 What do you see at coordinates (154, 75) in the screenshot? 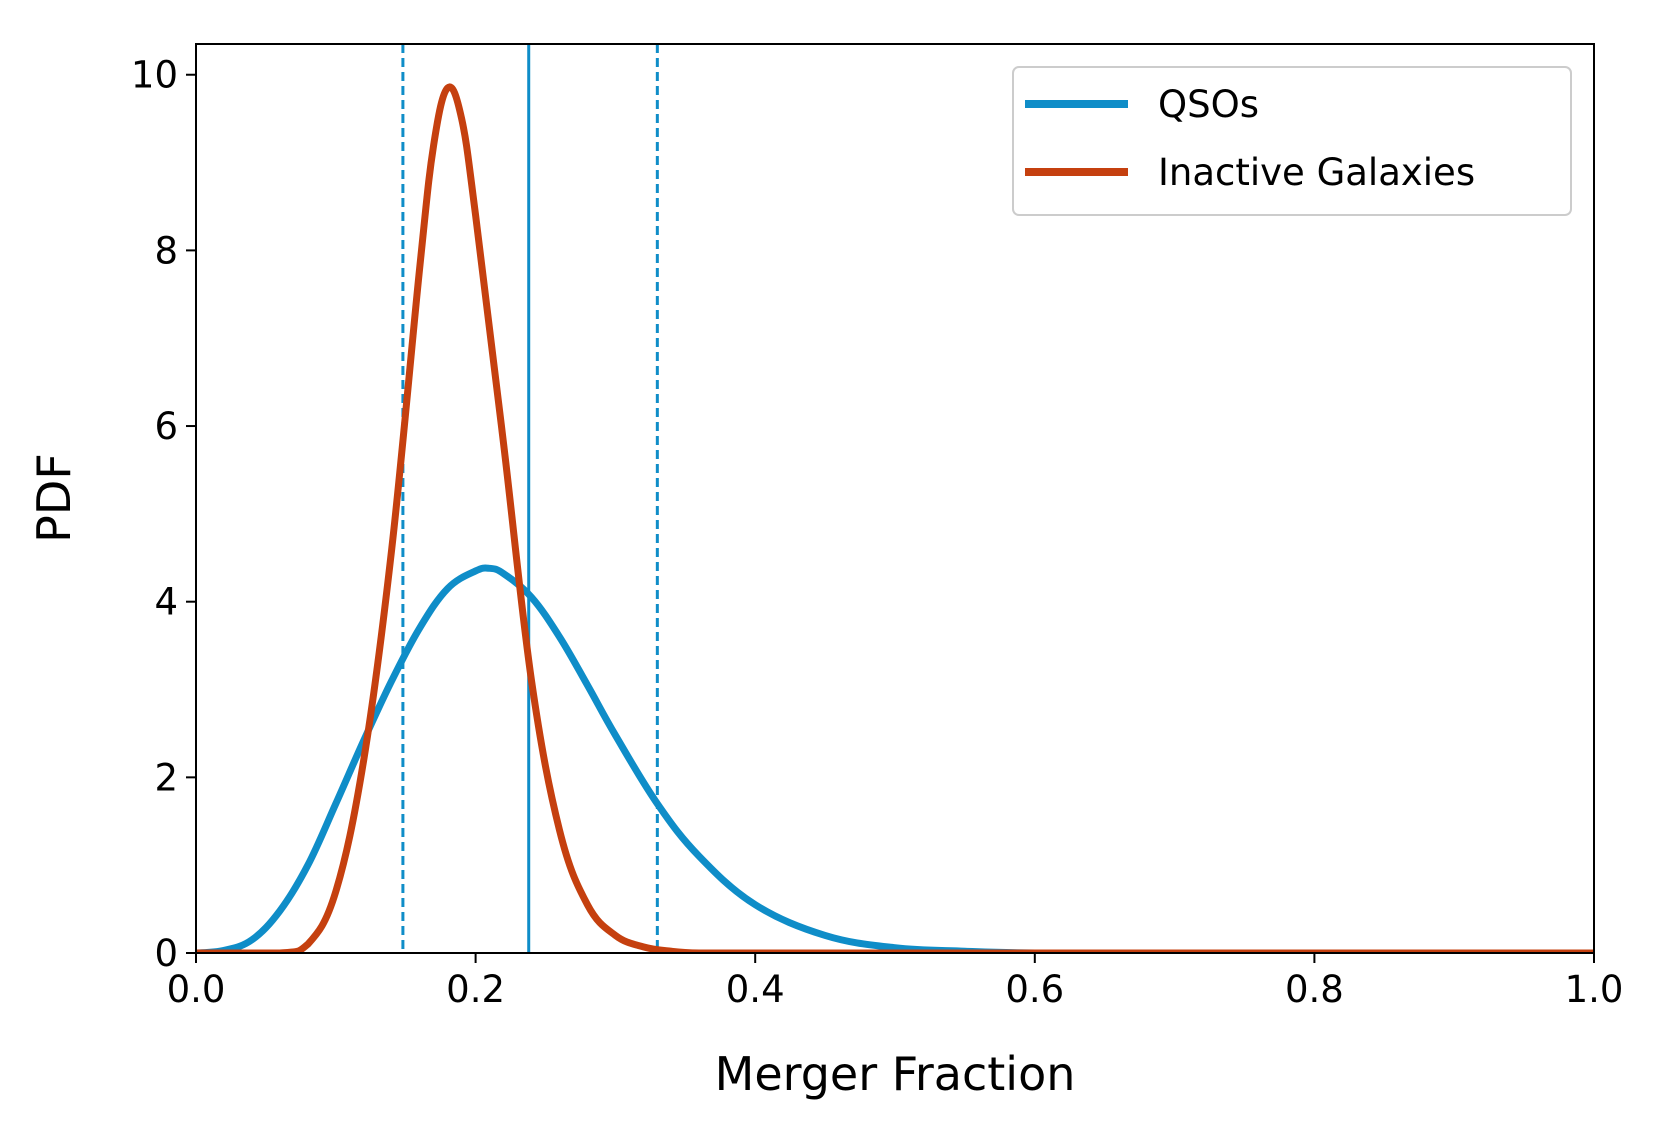
I see `y-tick-label: 10` at bounding box center [154, 75].